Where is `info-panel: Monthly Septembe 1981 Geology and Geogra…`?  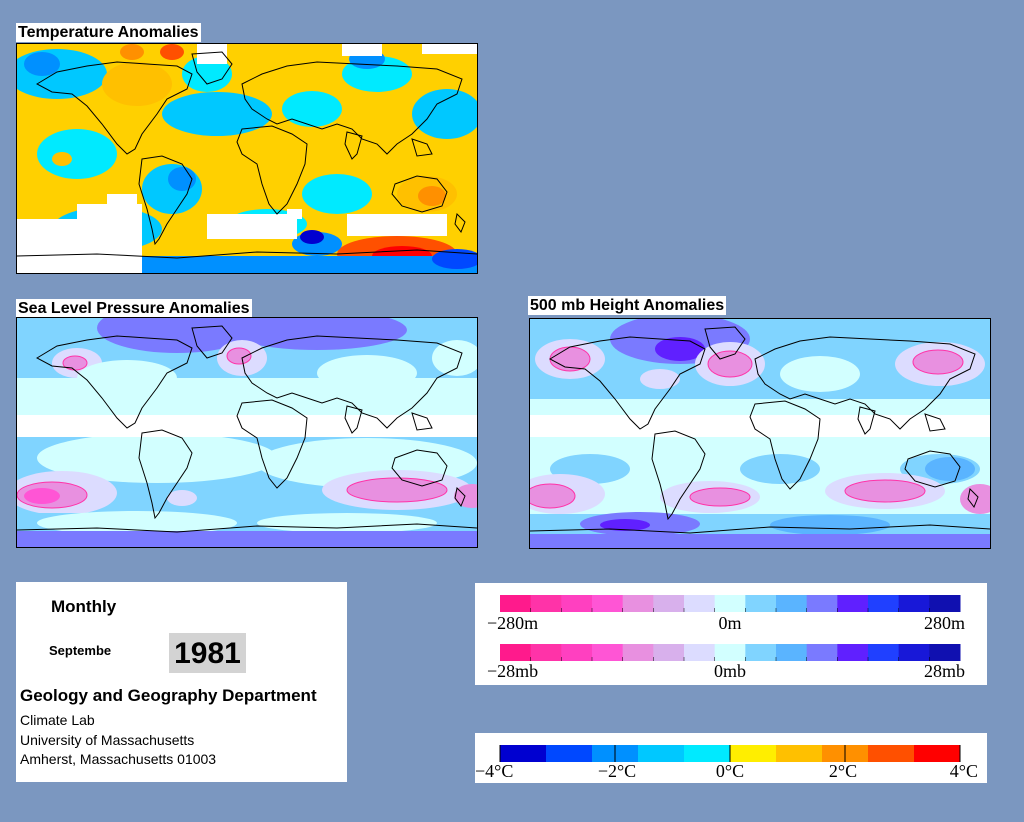
info-panel: Monthly Septembe 1981 Geology and Geogra… is located at coordinates (181, 682).